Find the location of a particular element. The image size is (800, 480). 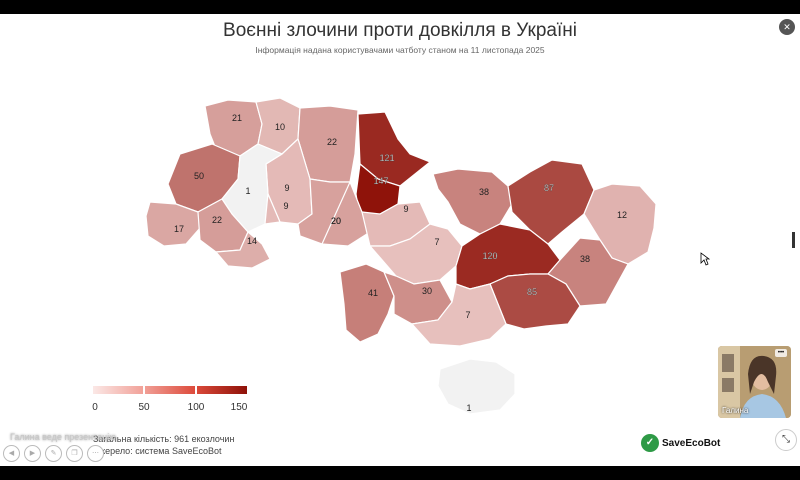

more-icon: ⋯ is located at coordinates (95, 453).